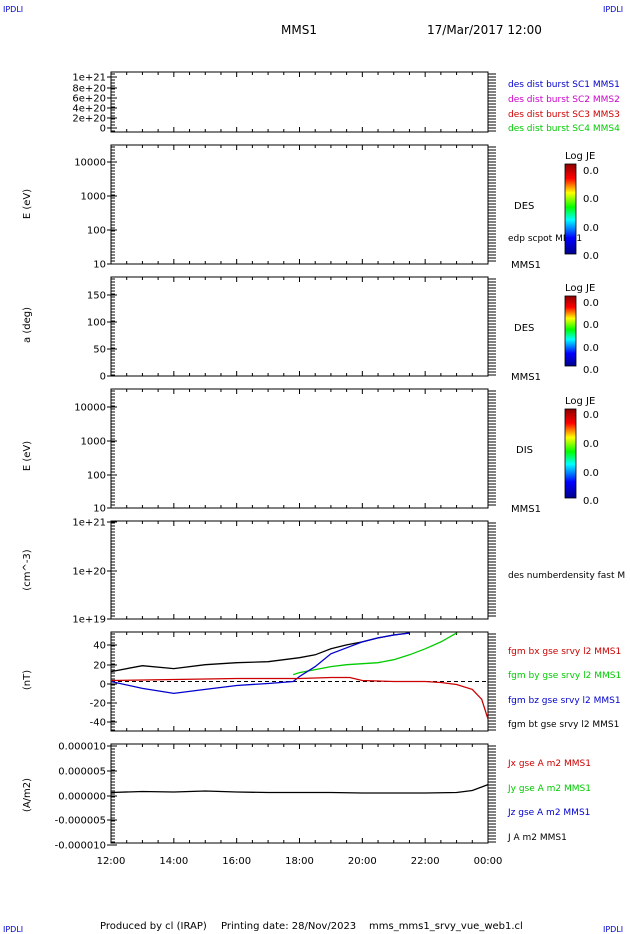 This screenshot has height=934, width=630. Describe the element at coordinates (89, 99) in the screenshot. I see `y-tick-label: 6e+20` at that location.